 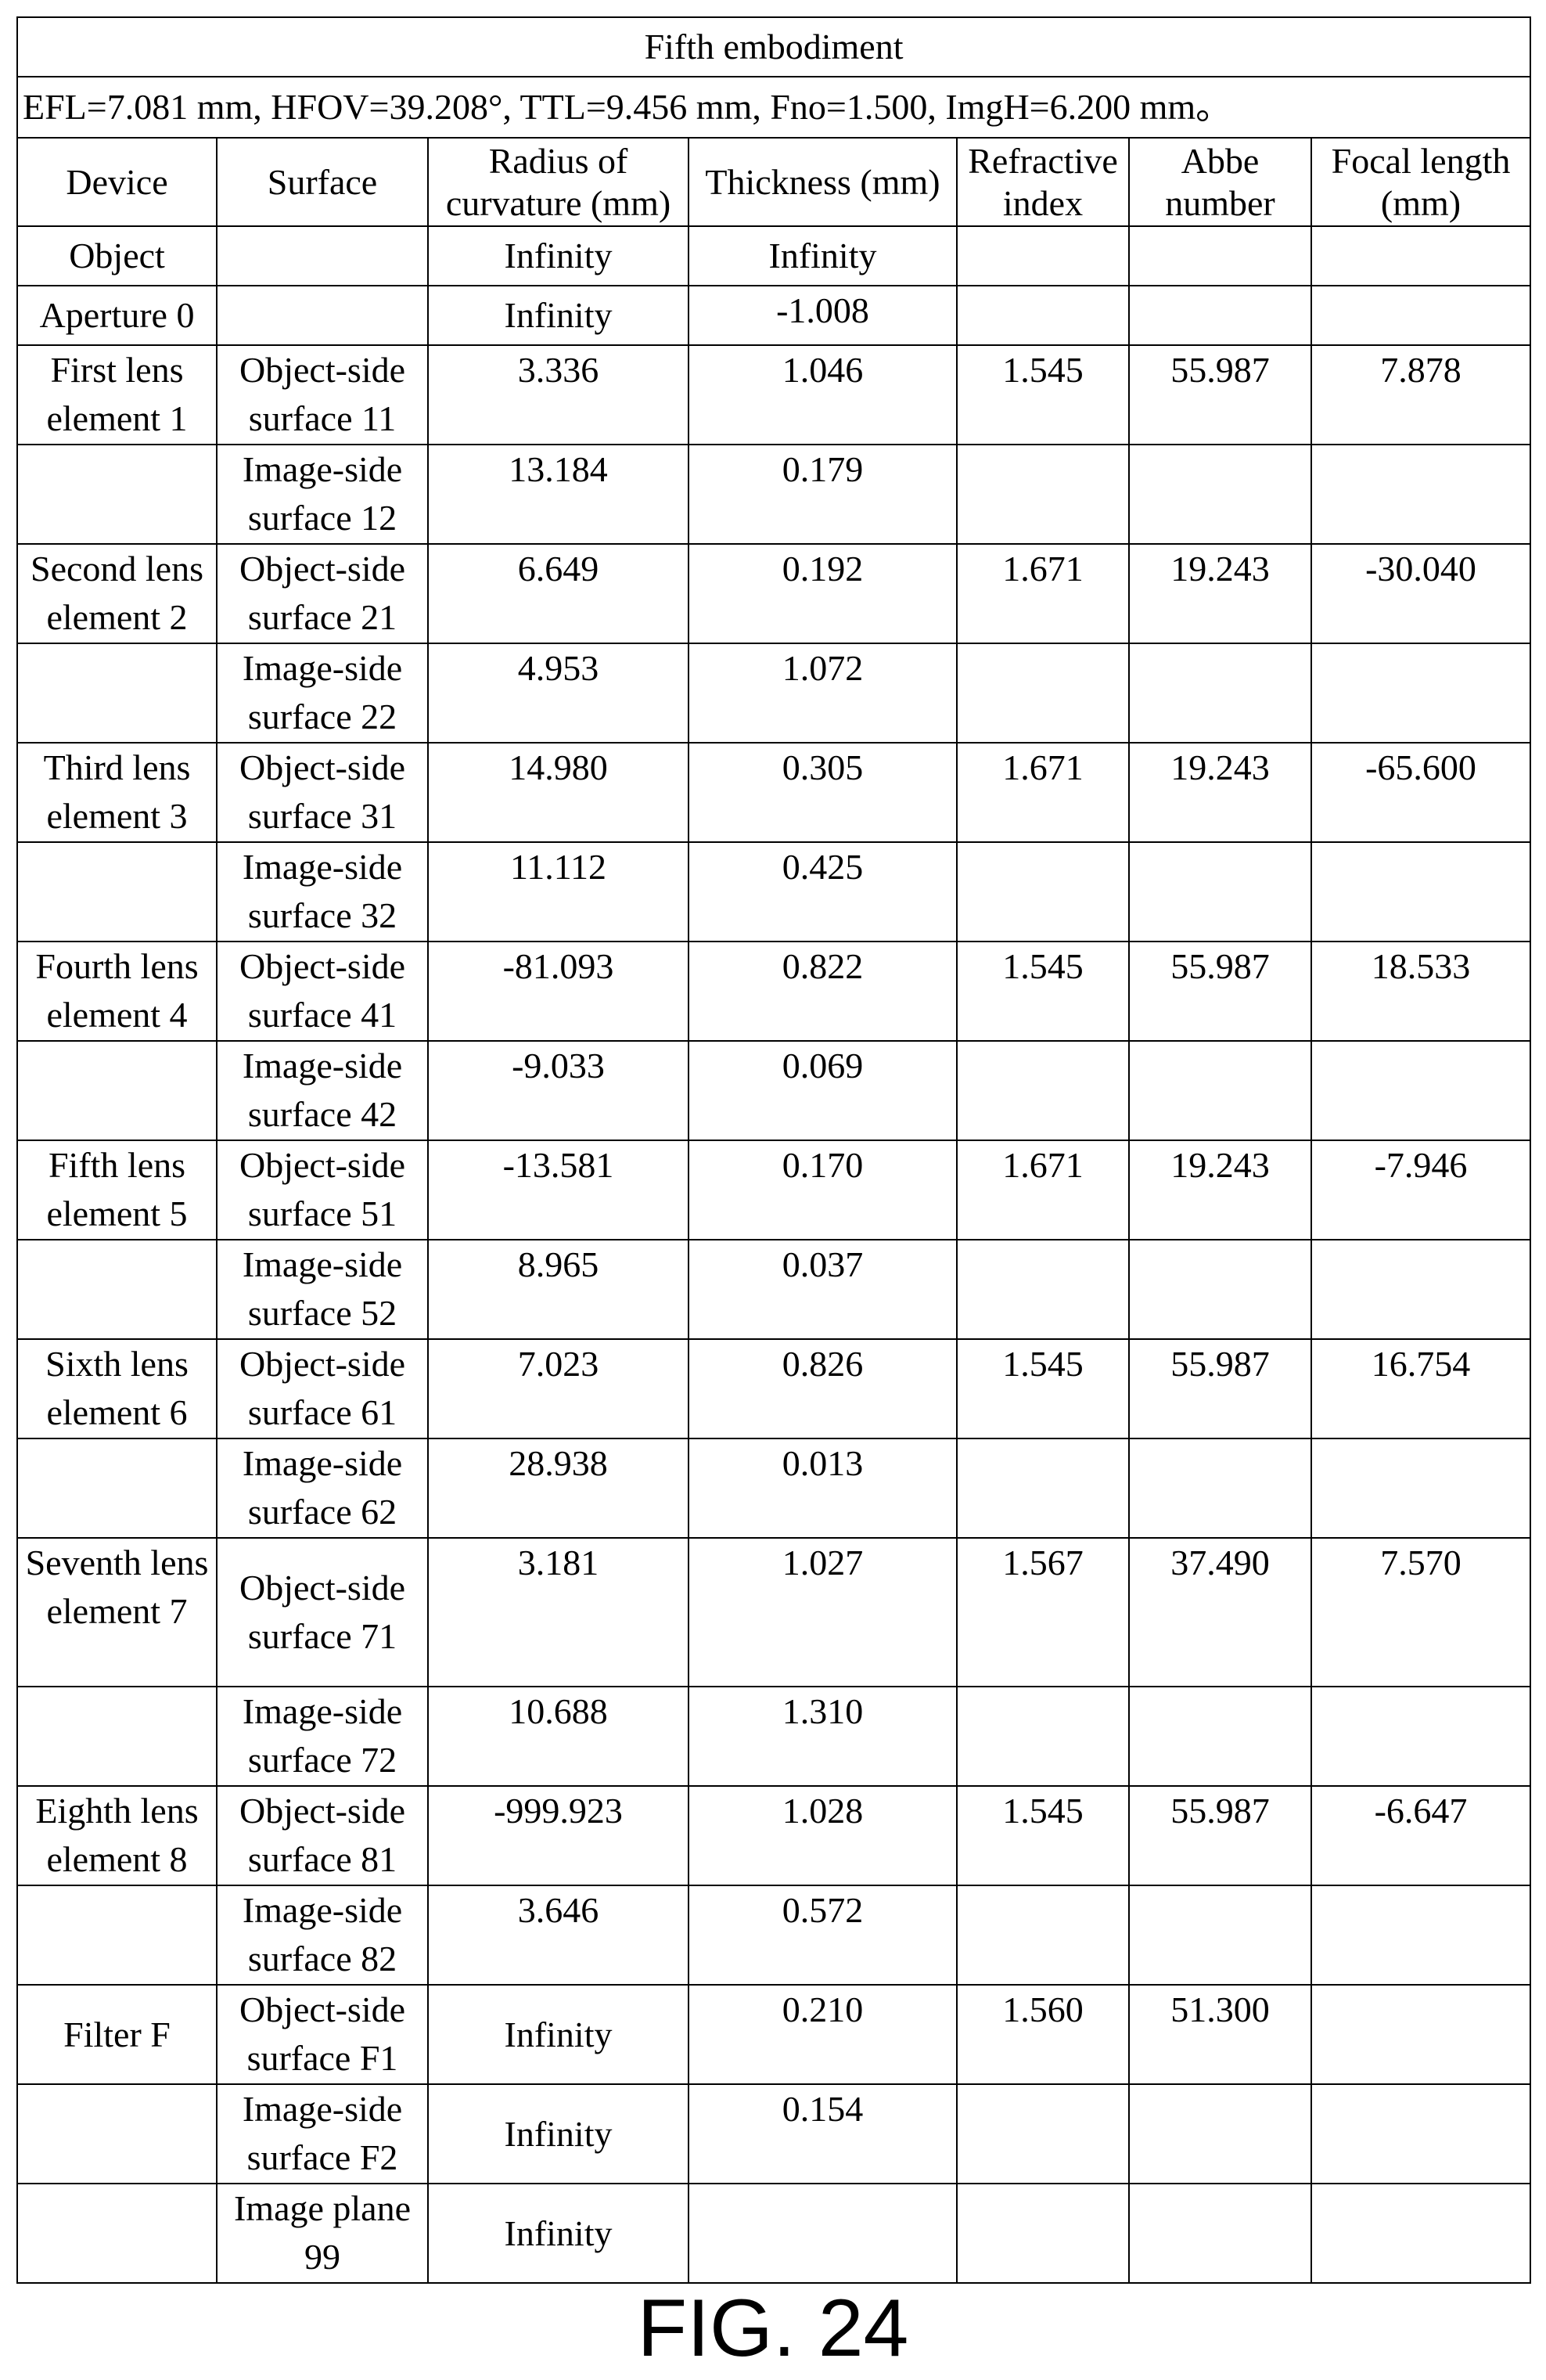 What do you see at coordinates (117, 315) in the screenshot?
I see `device-cell: Aperture 0` at bounding box center [117, 315].